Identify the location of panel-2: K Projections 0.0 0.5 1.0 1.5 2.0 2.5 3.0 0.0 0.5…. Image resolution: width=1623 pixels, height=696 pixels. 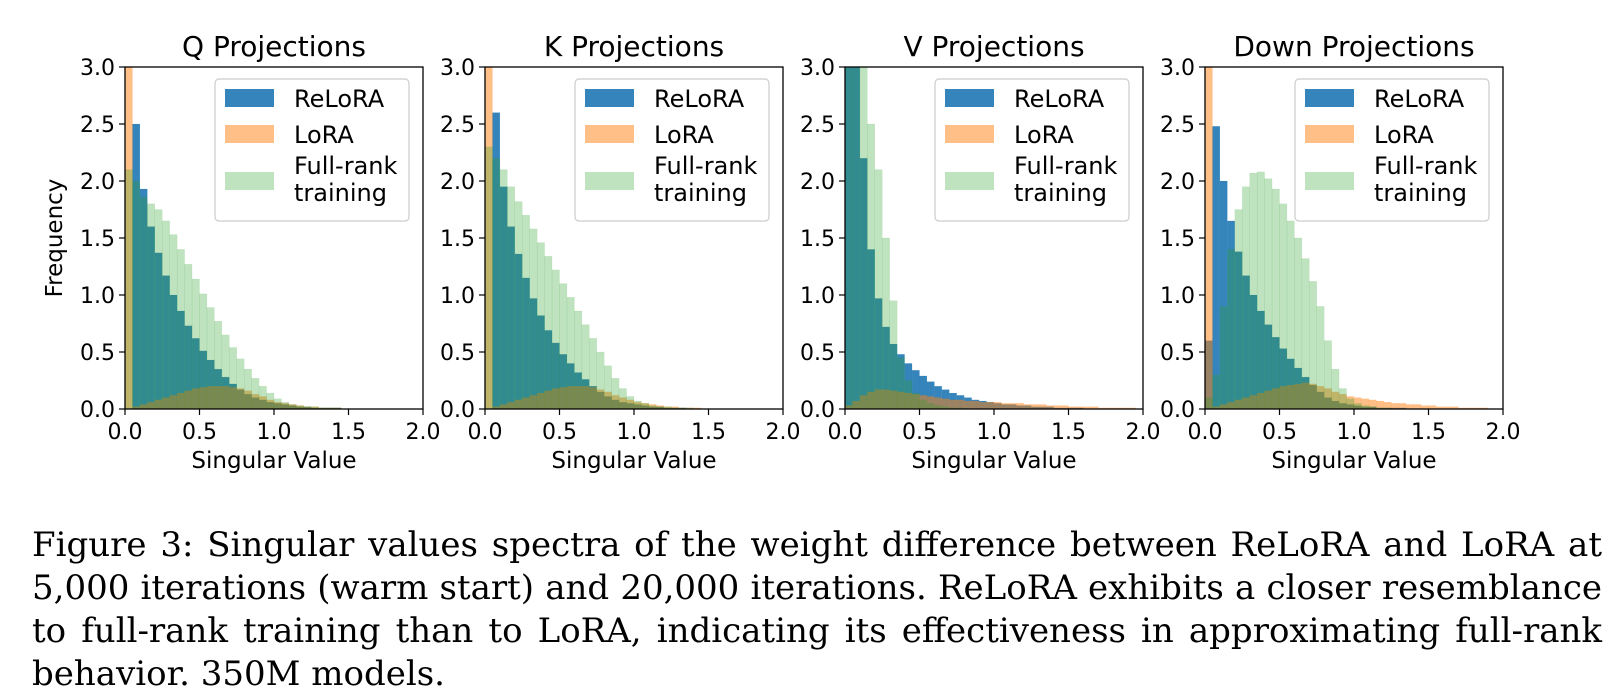
(620, 252).